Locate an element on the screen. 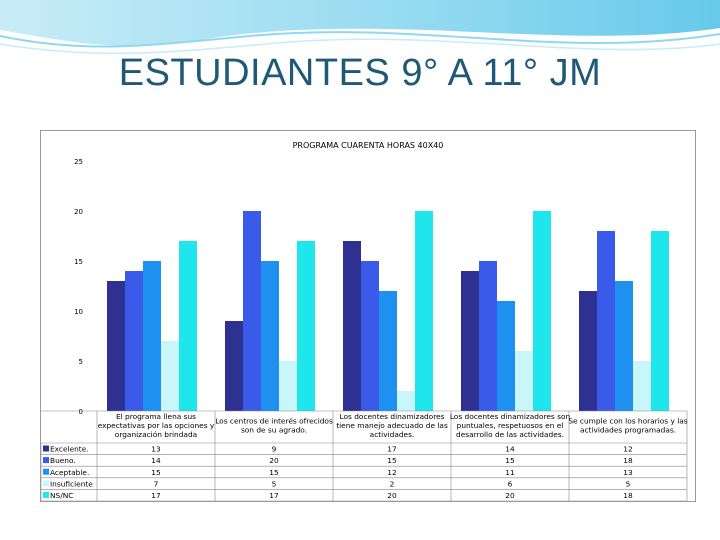  y-tick-label: 15 is located at coordinates (78, 262).